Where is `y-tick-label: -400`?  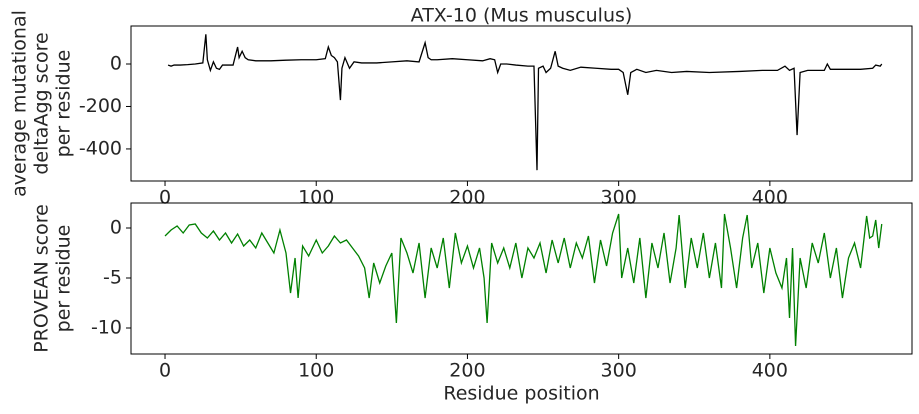
y-tick-label: -400 is located at coordinates (100, 148).